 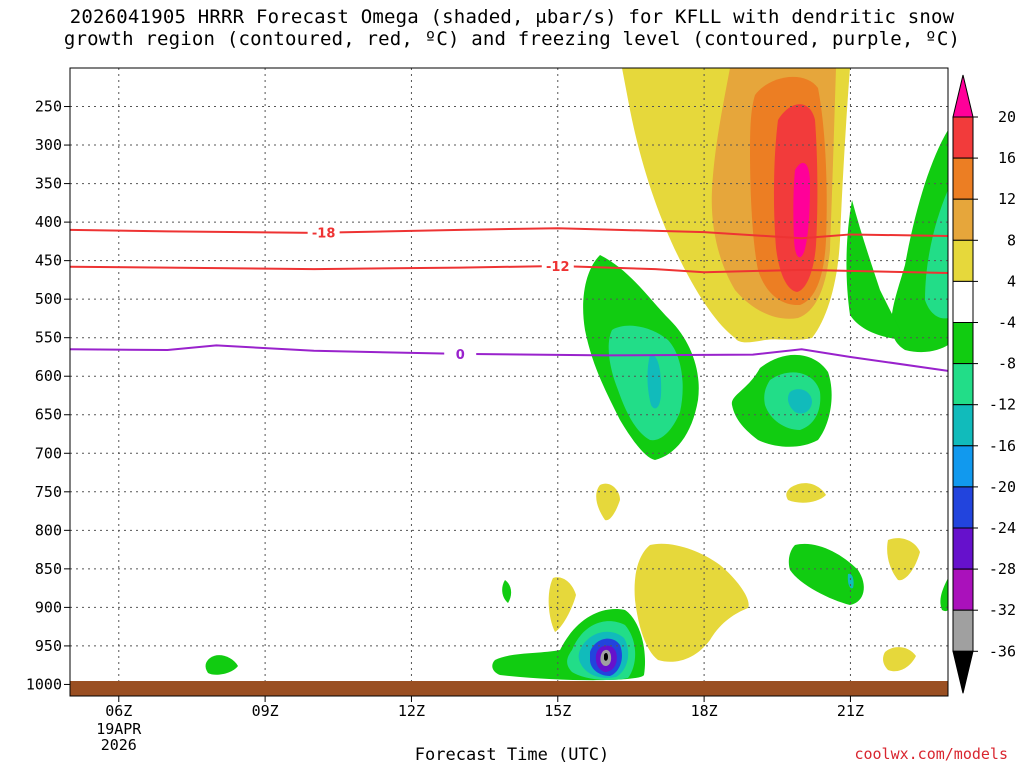 What do you see at coordinates (48, 415) in the screenshot?
I see `y-tick-label: 650` at bounding box center [48, 415].